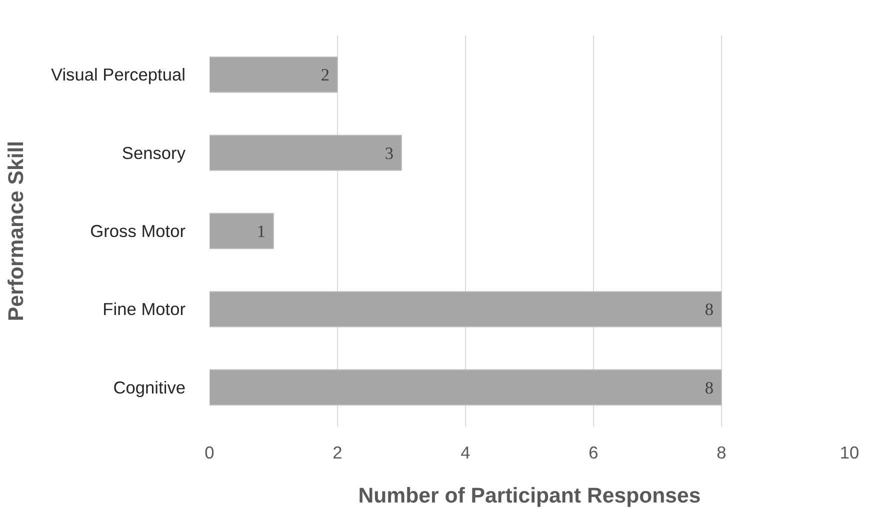 The width and height of the screenshot is (877, 510). I want to click on x-tick-label: 10, so click(850, 452).